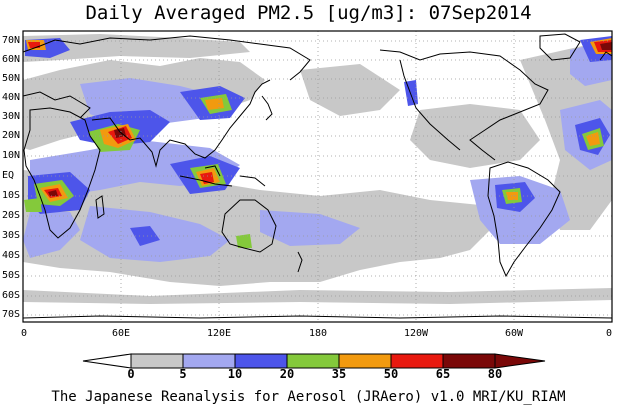 The width and height of the screenshot is (617, 410). Describe the element at coordinates (11, 78) in the screenshot. I see `lat-label: 50N` at that location.